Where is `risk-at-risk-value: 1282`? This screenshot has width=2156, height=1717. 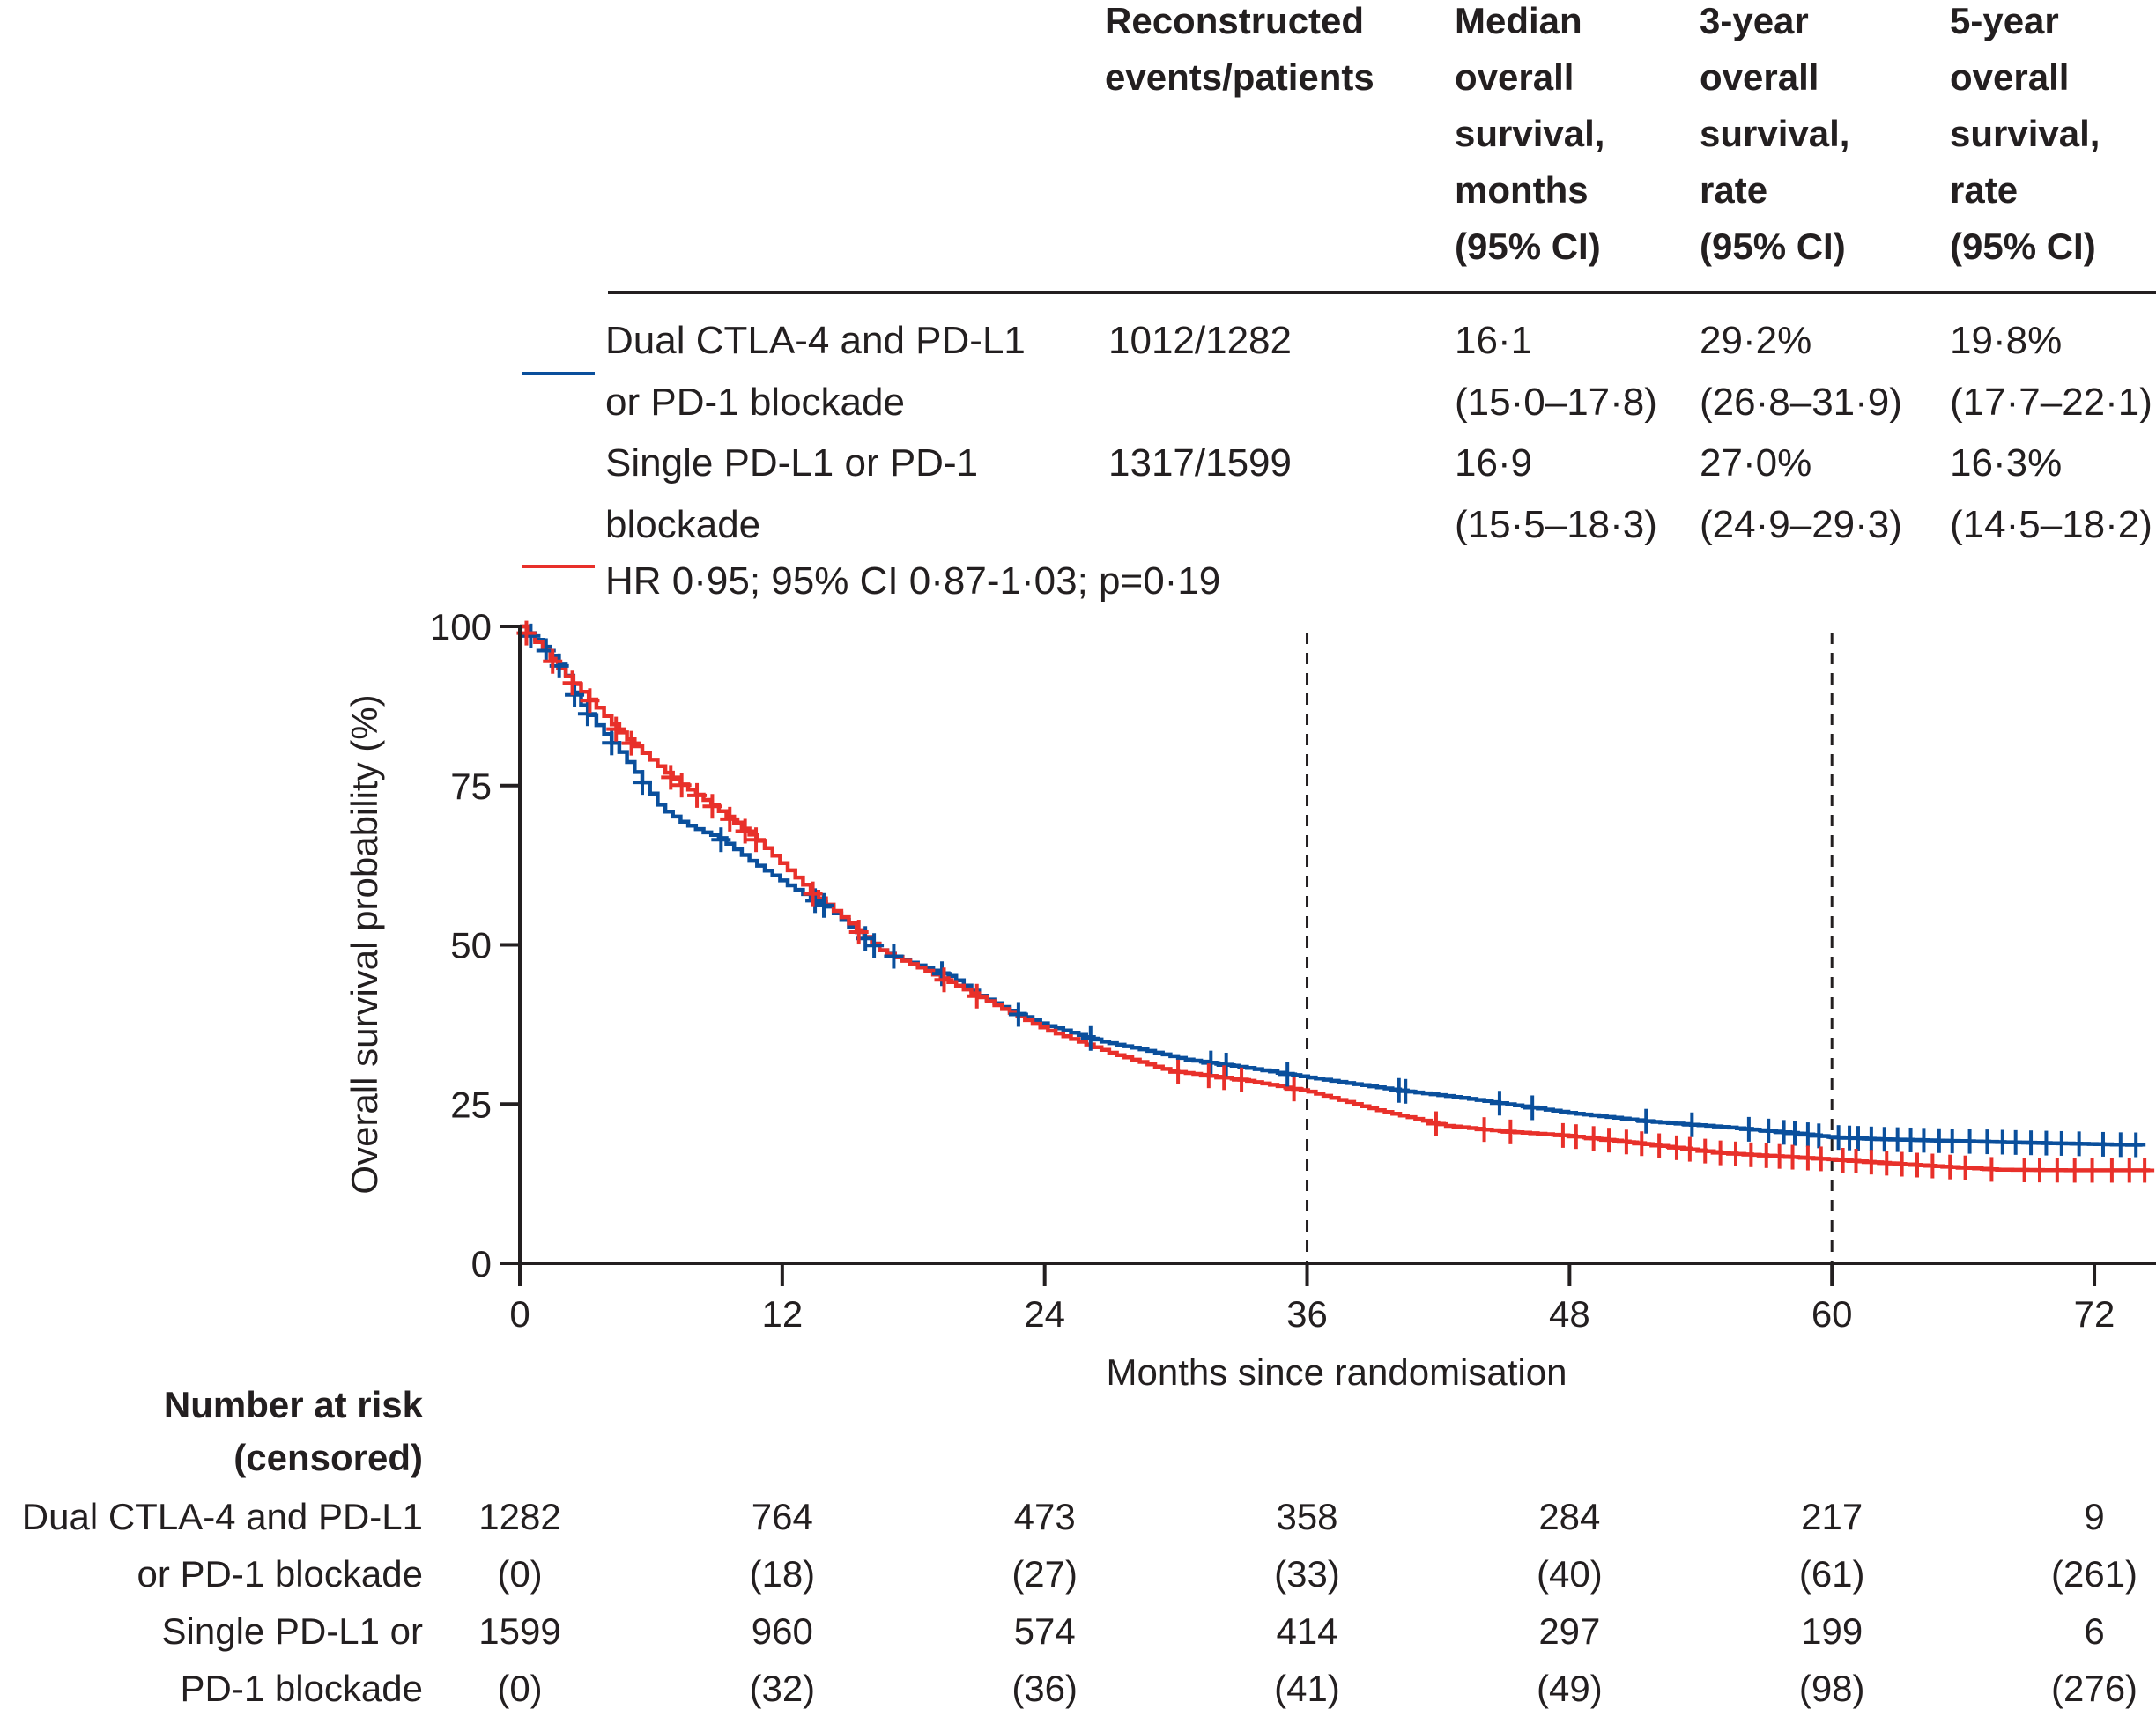
risk-at-risk-value: 1282 is located at coordinates (520, 1517).